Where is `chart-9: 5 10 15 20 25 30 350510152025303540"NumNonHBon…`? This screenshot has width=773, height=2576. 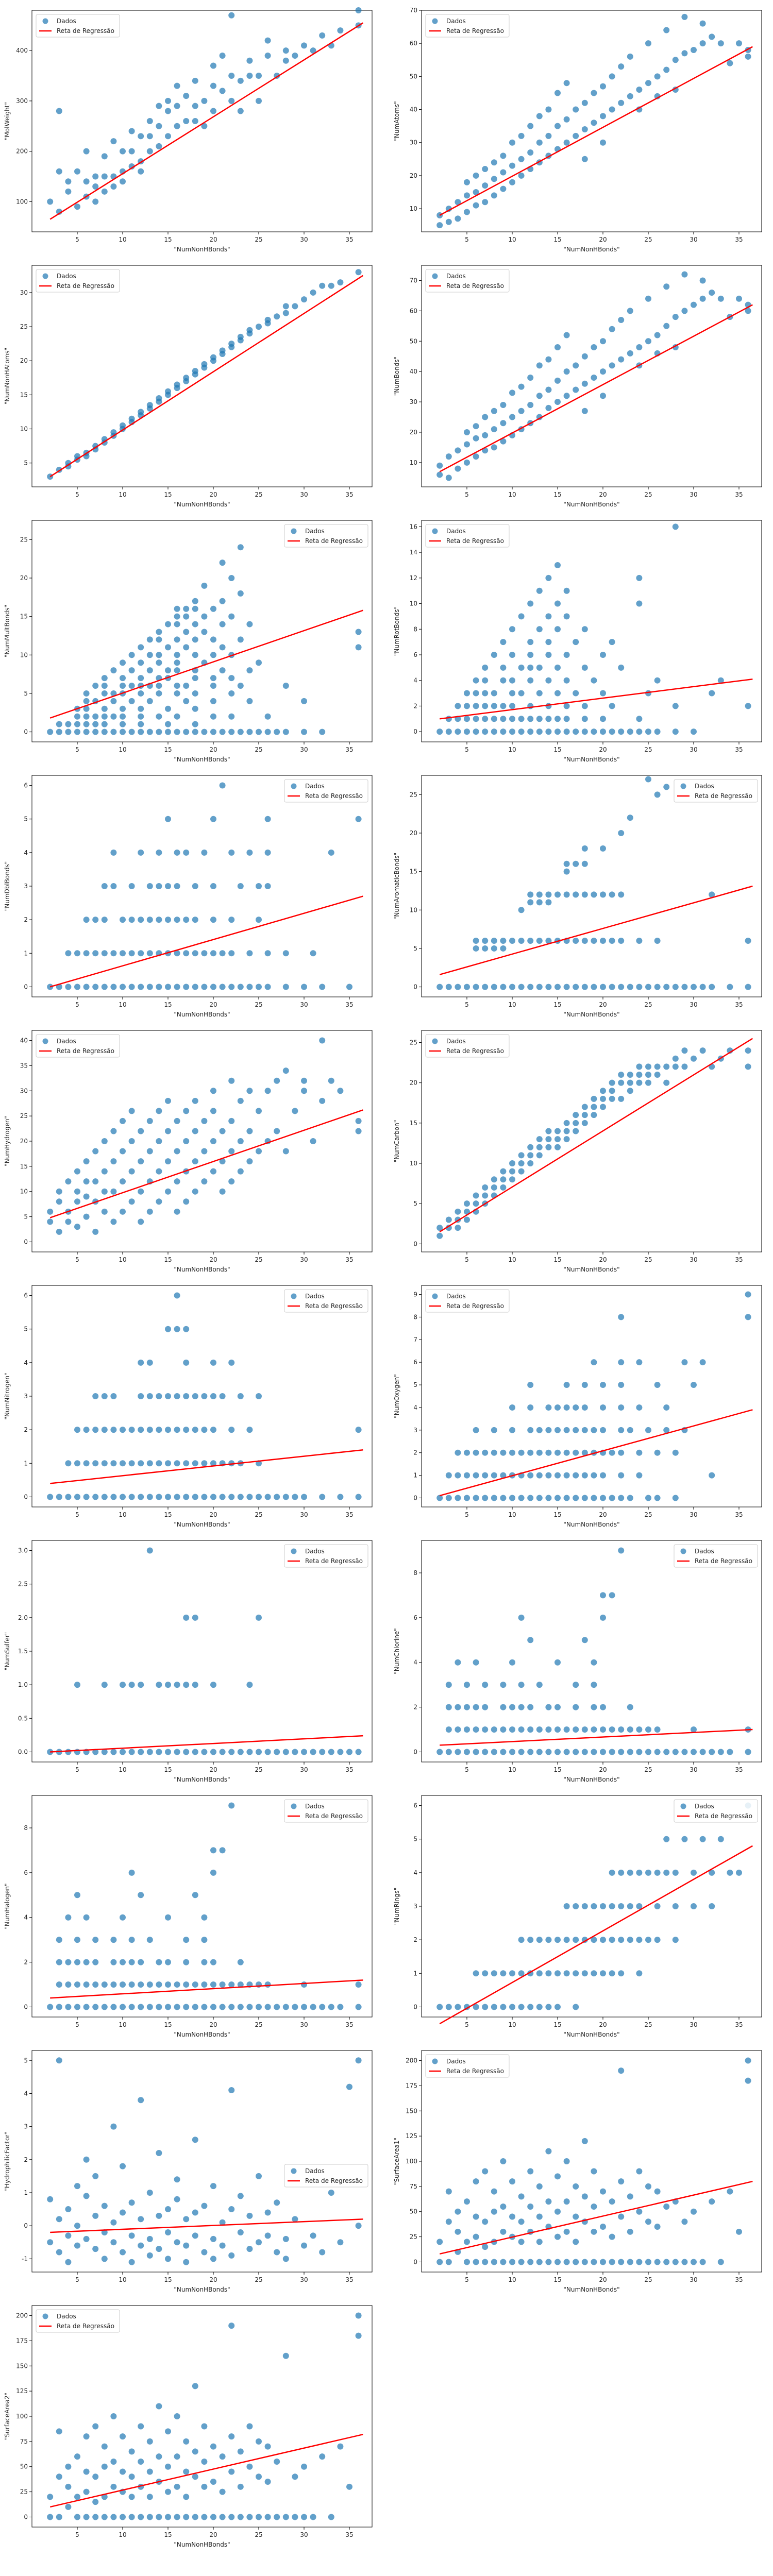 chart-9: 5 10 15 20 25 30 350510152025303540"NumNonHBon… is located at coordinates (188, 1151).